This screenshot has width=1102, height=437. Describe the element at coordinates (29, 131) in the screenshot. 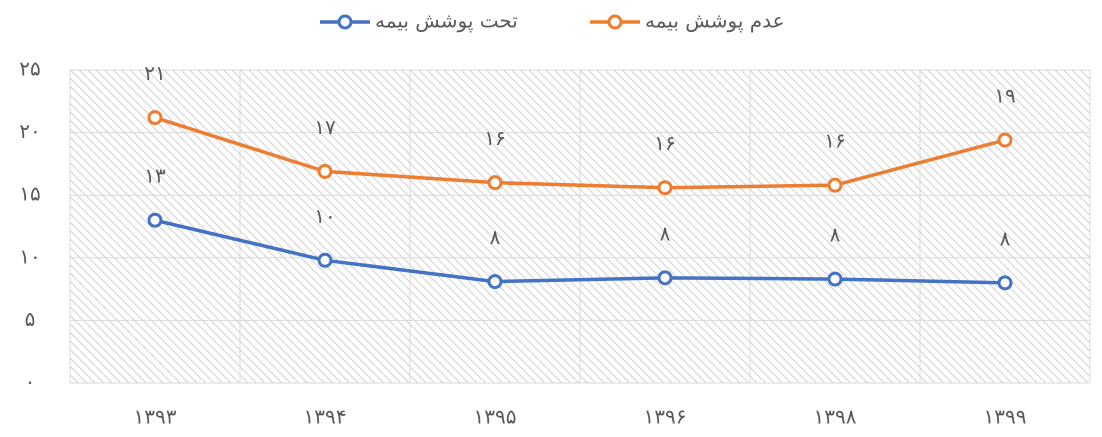

I see `y-tick-label: ۲۰` at that location.